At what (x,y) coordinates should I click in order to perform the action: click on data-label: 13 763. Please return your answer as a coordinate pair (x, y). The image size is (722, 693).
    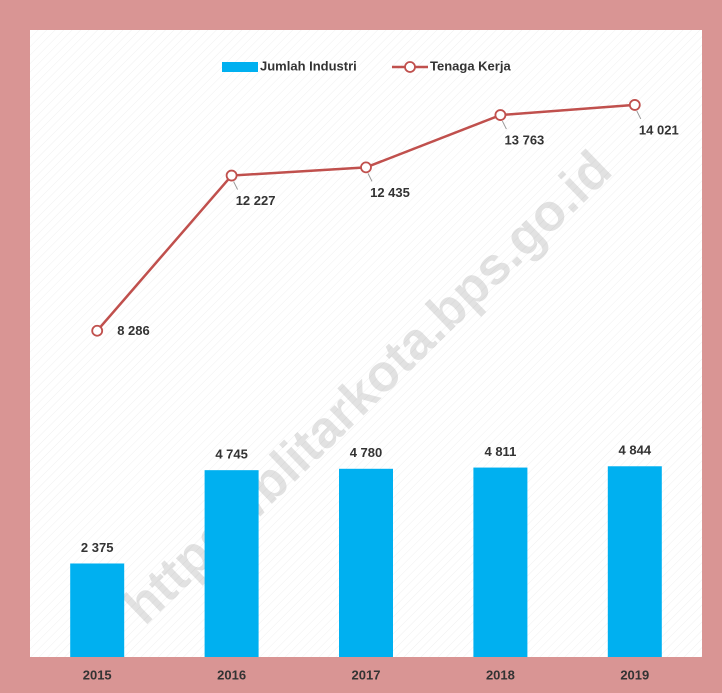
    Looking at the image, I should click on (525, 140).